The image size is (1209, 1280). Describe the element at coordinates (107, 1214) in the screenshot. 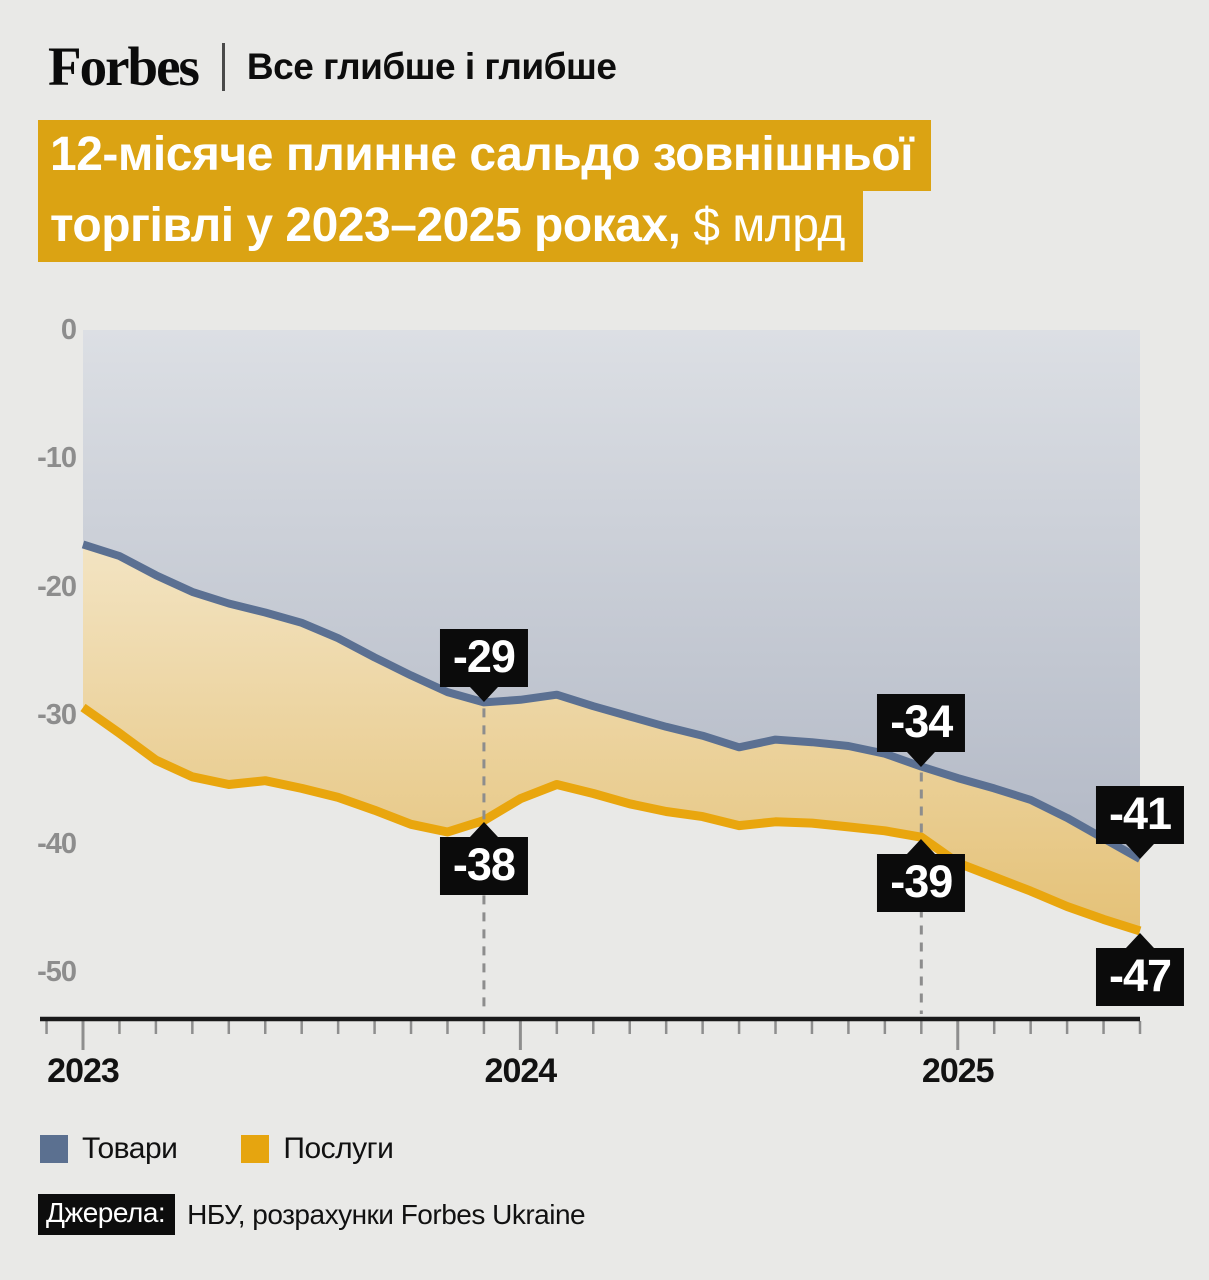

I see `source-chip: Джерела:` at that location.